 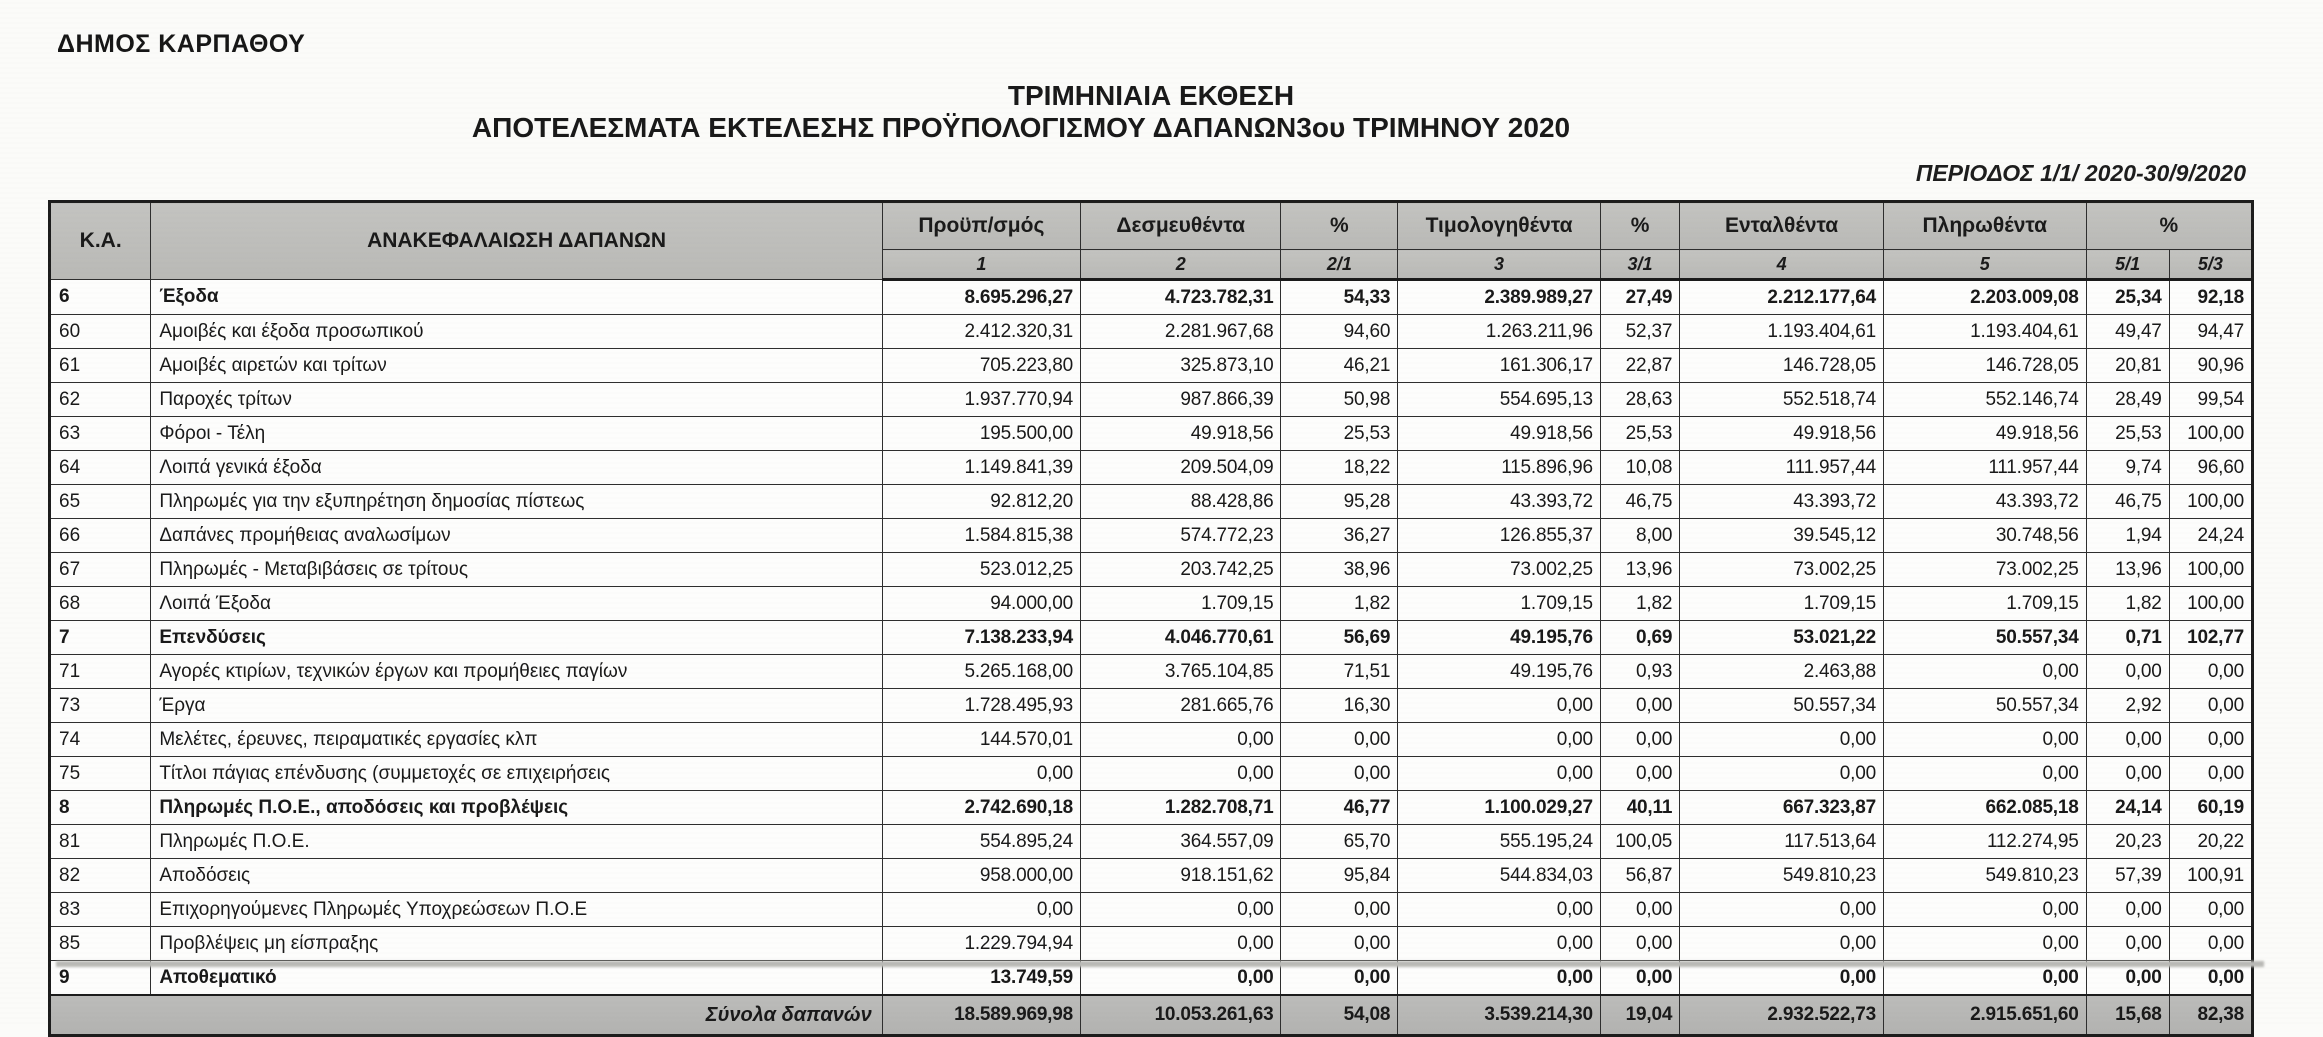 I want to click on row-code: 85, so click(x=100, y=943).